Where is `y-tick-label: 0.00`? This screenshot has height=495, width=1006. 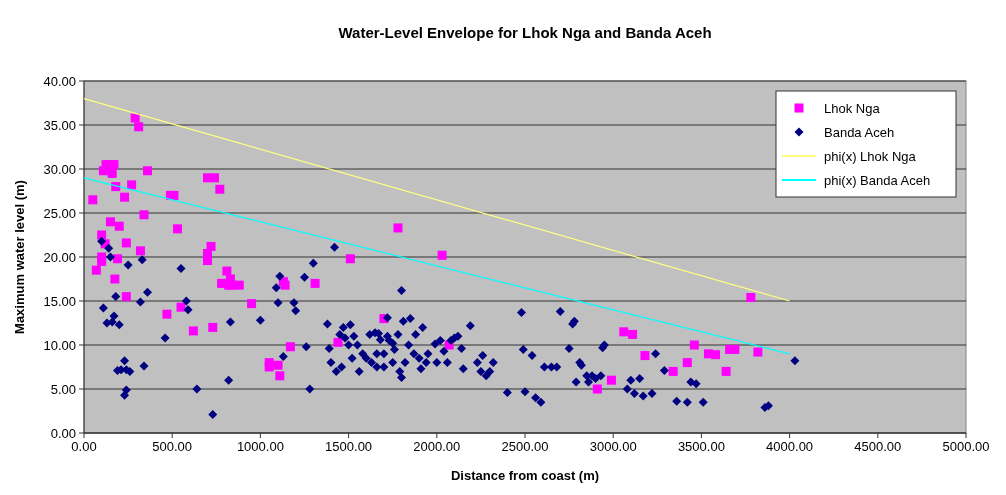 y-tick-label: 0.00 is located at coordinates (63, 433).